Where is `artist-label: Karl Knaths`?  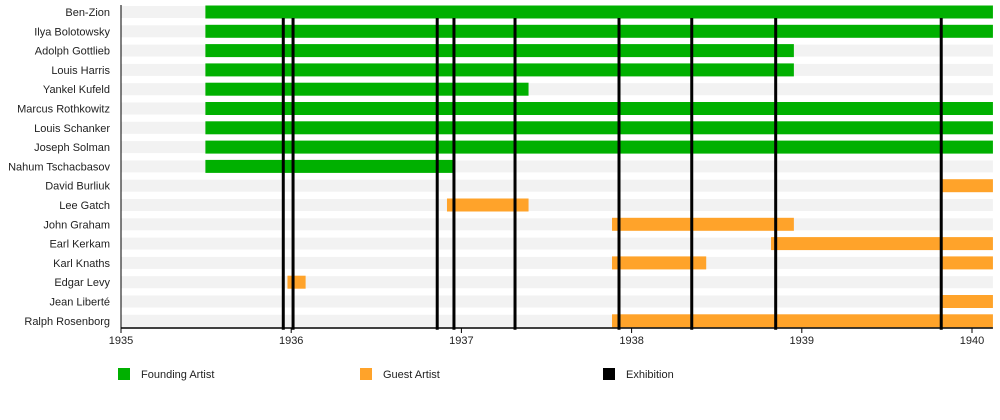 artist-label: Karl Knaths is located at coordinates (81, 264).